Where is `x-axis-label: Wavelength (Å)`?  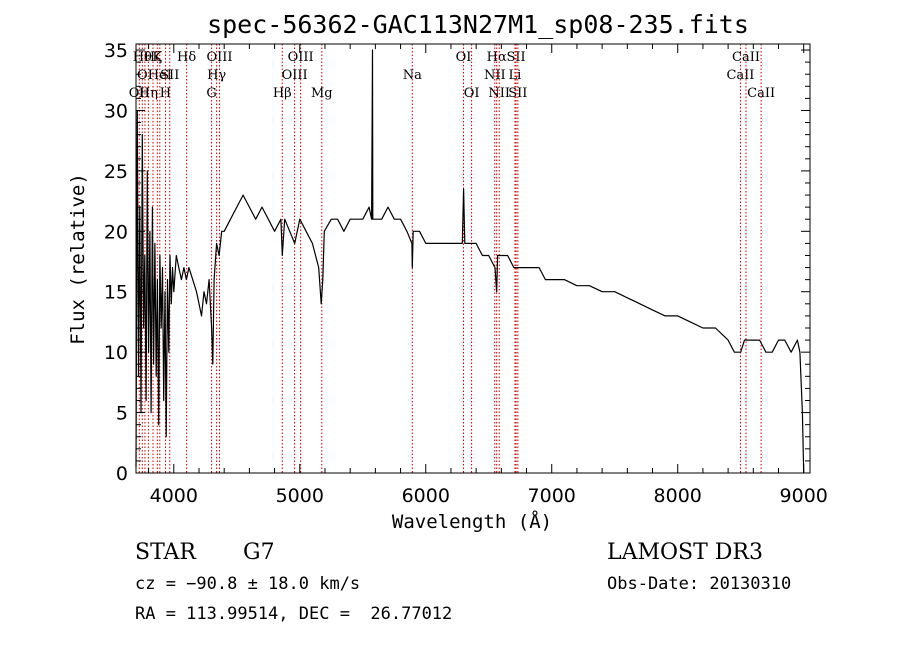
x-axis-label: Wavelength (Å) is located at coordinates (472, 521).